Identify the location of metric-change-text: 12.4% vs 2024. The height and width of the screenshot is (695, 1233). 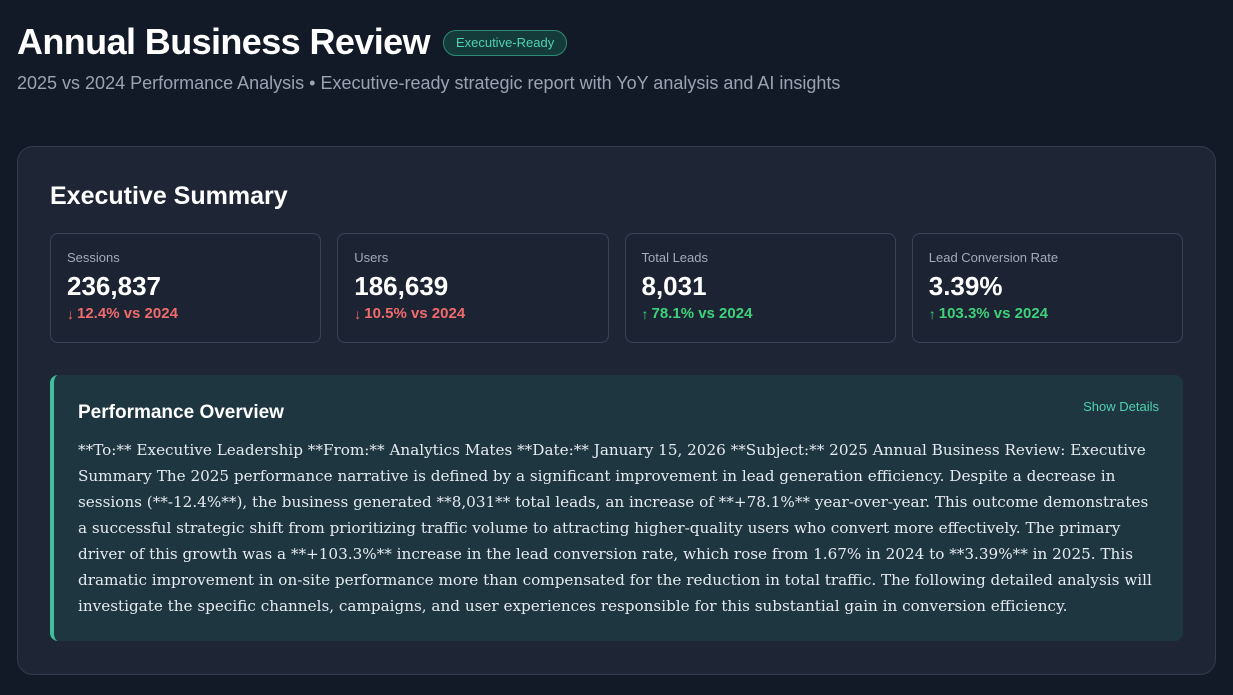
(127, 313).